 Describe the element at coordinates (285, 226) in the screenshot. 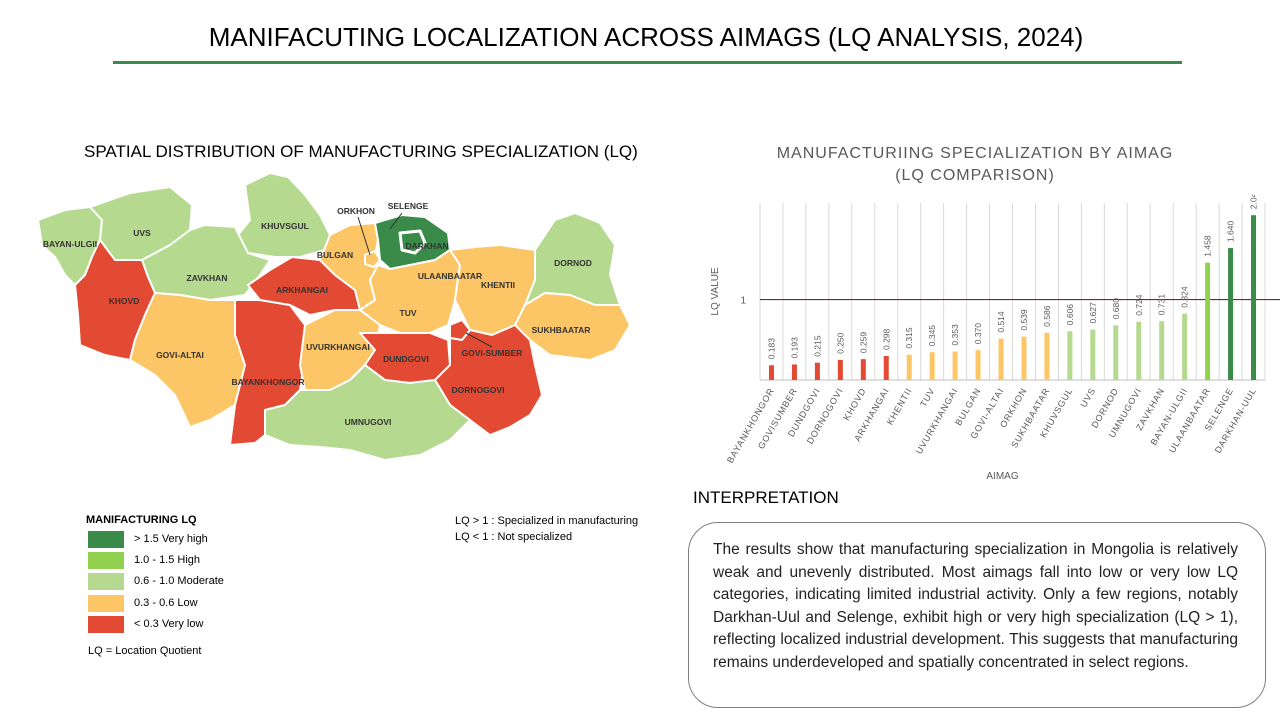

I see `map-label-khuvsgul: KHUVSGUL` at that location.